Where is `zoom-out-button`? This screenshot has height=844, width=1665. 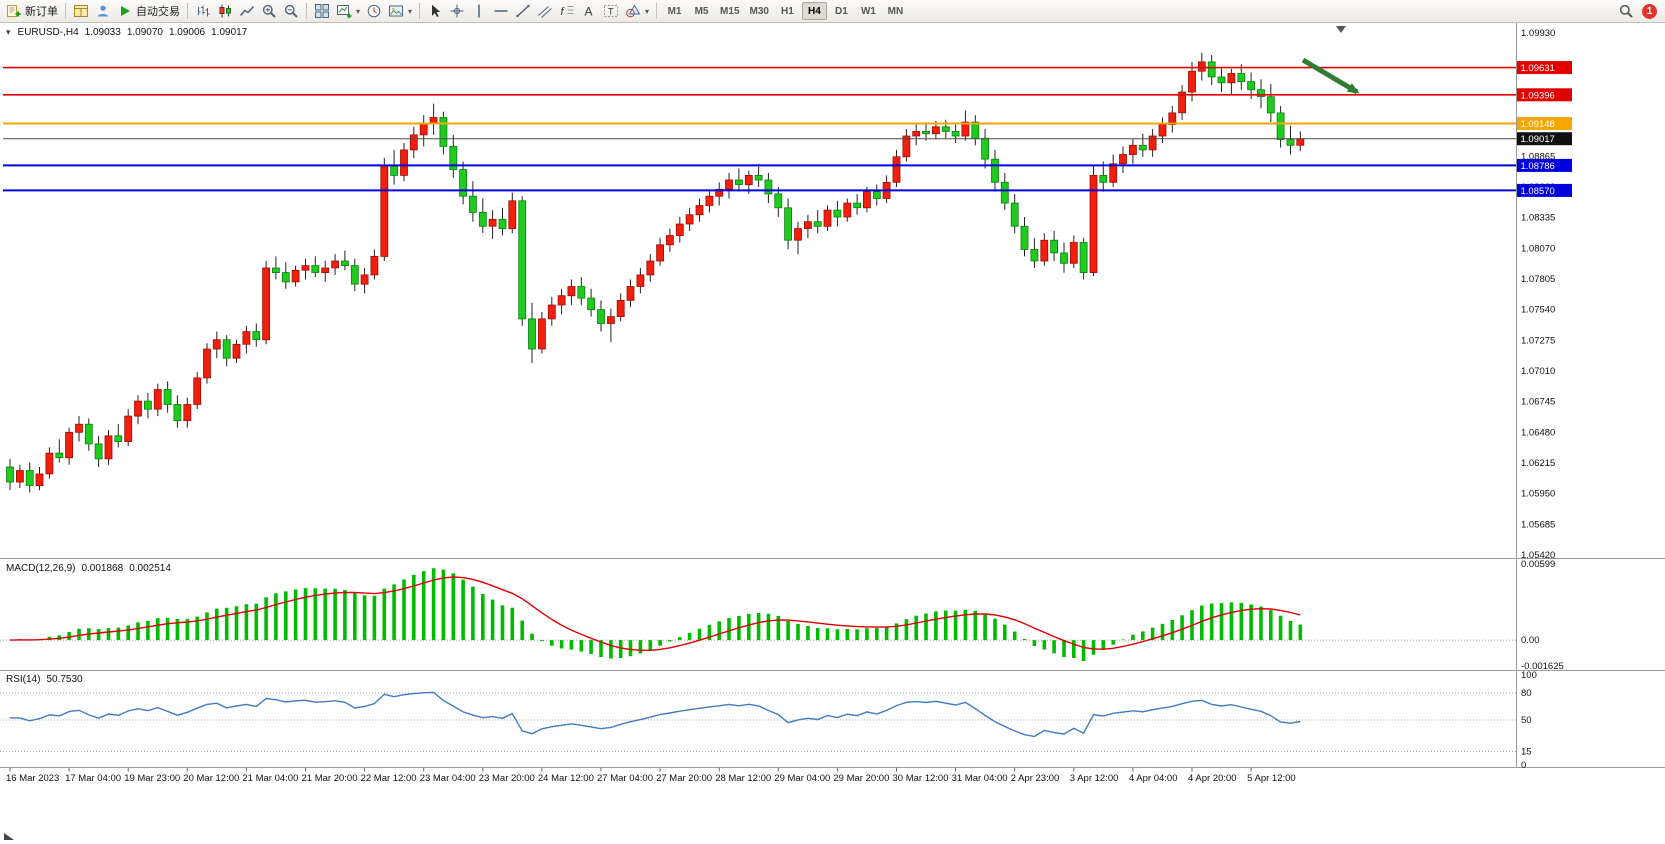
zoom-out-button is located at coordinates (291, 11).